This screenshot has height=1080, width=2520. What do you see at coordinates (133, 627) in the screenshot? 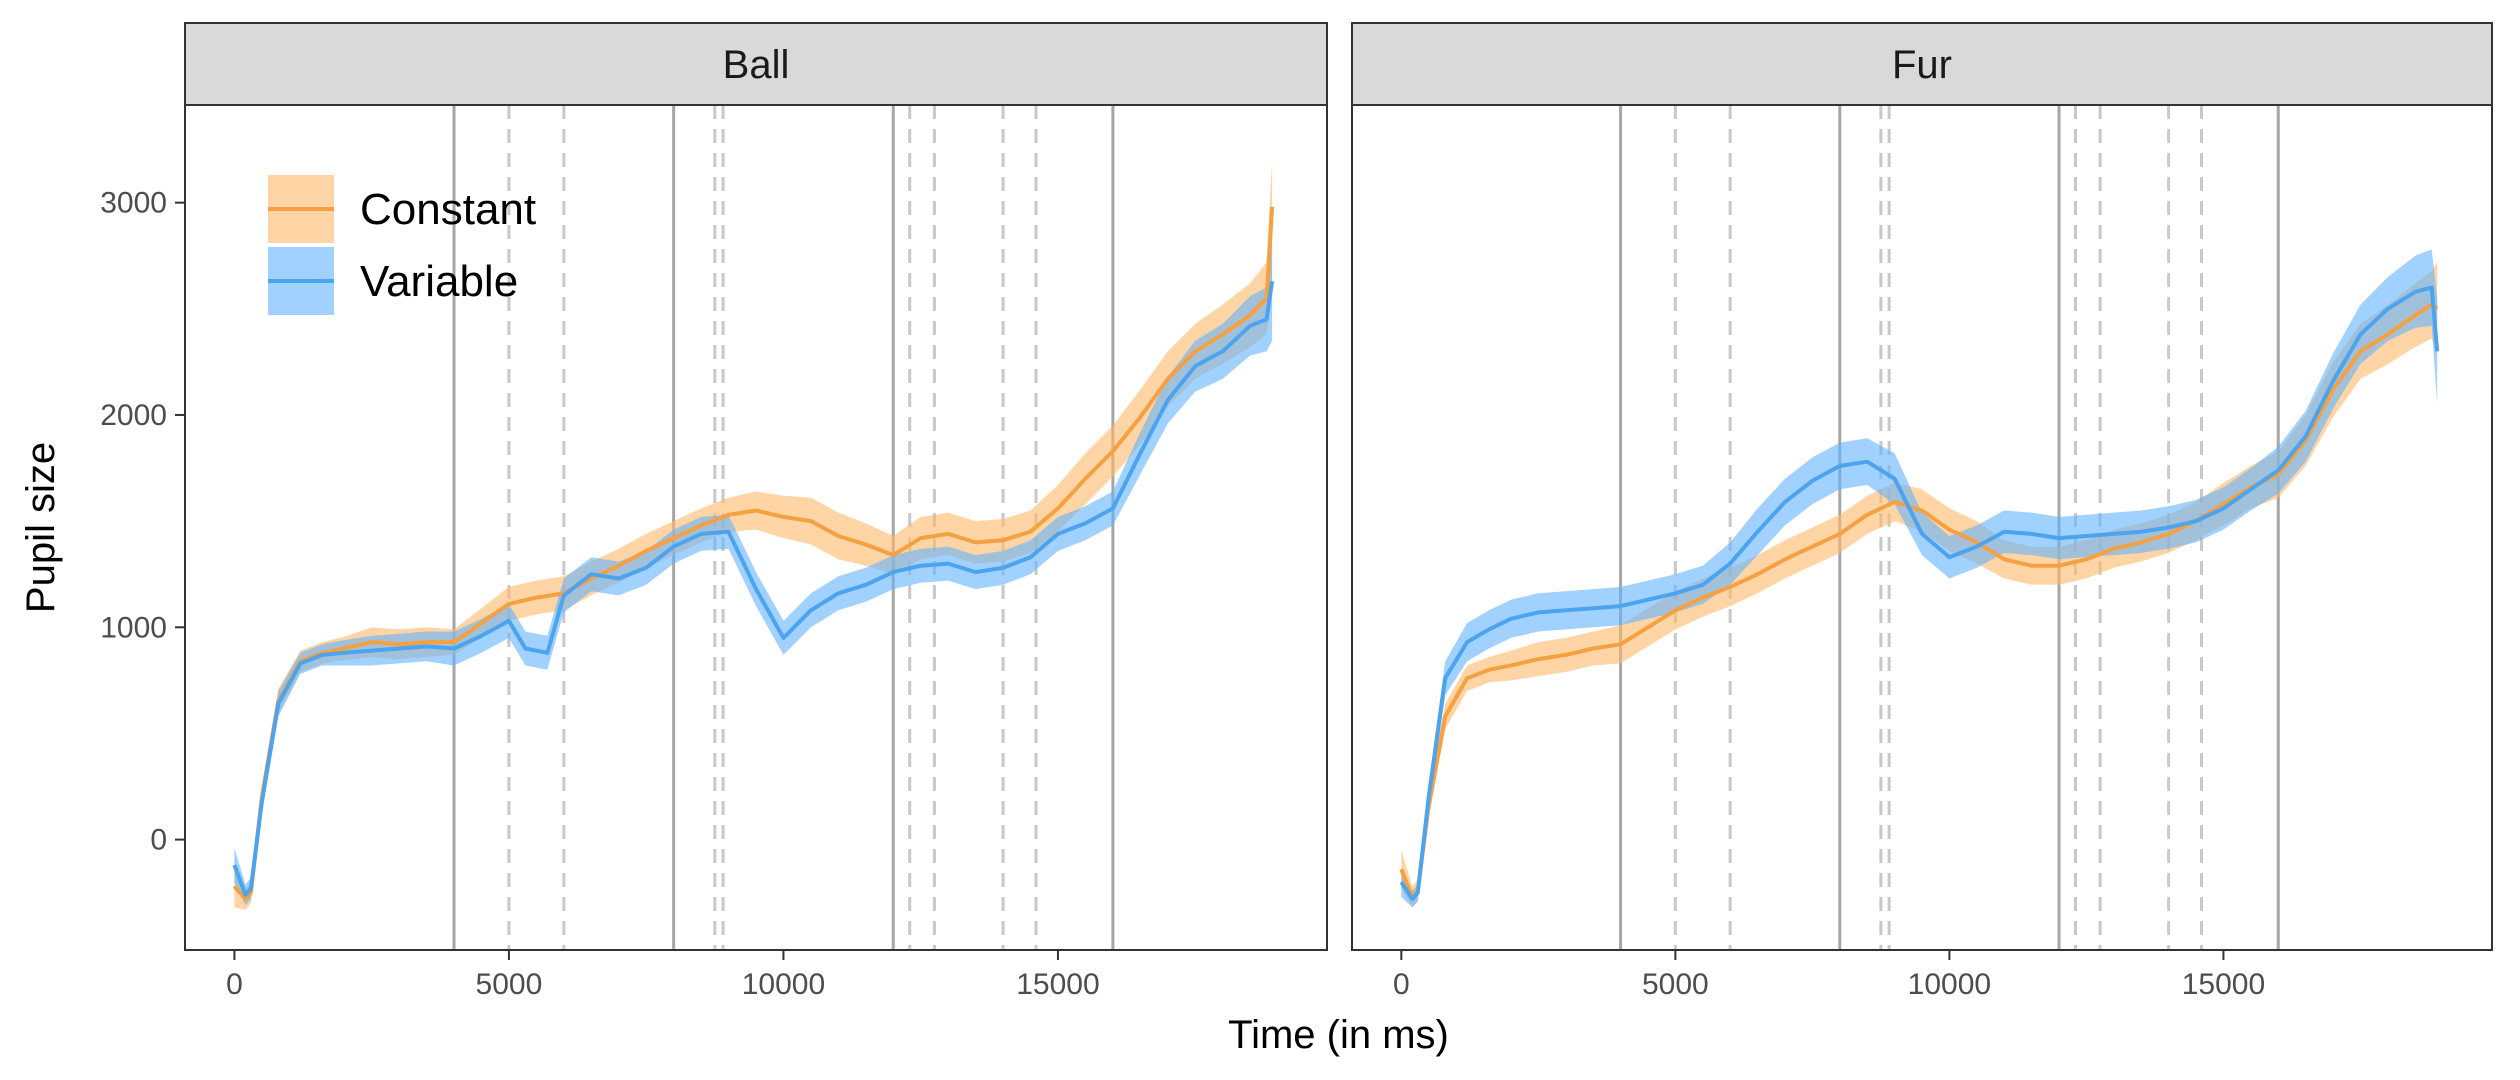
I see `y-tick-label: 1000` at bounding box center [133, 627].